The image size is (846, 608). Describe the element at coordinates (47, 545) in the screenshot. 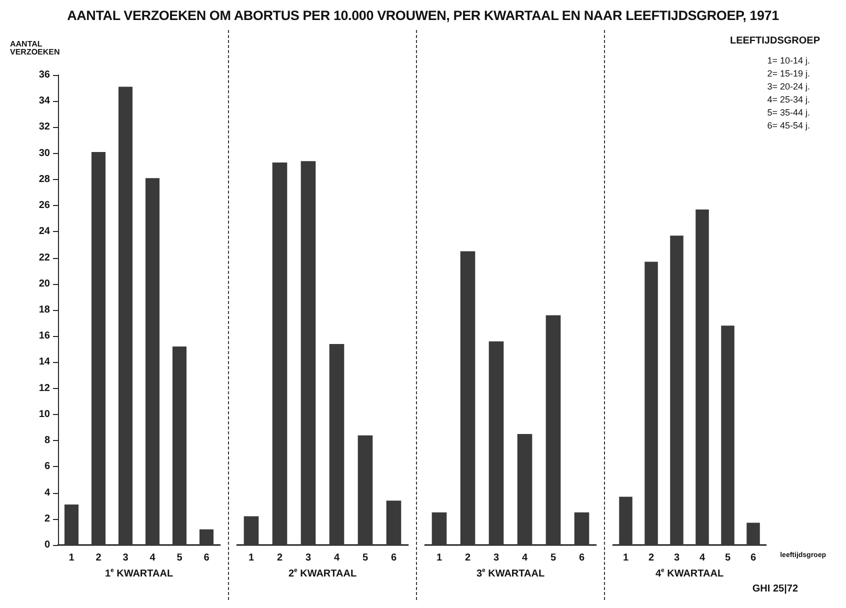

I see `y-tick-label: 0` at that location.